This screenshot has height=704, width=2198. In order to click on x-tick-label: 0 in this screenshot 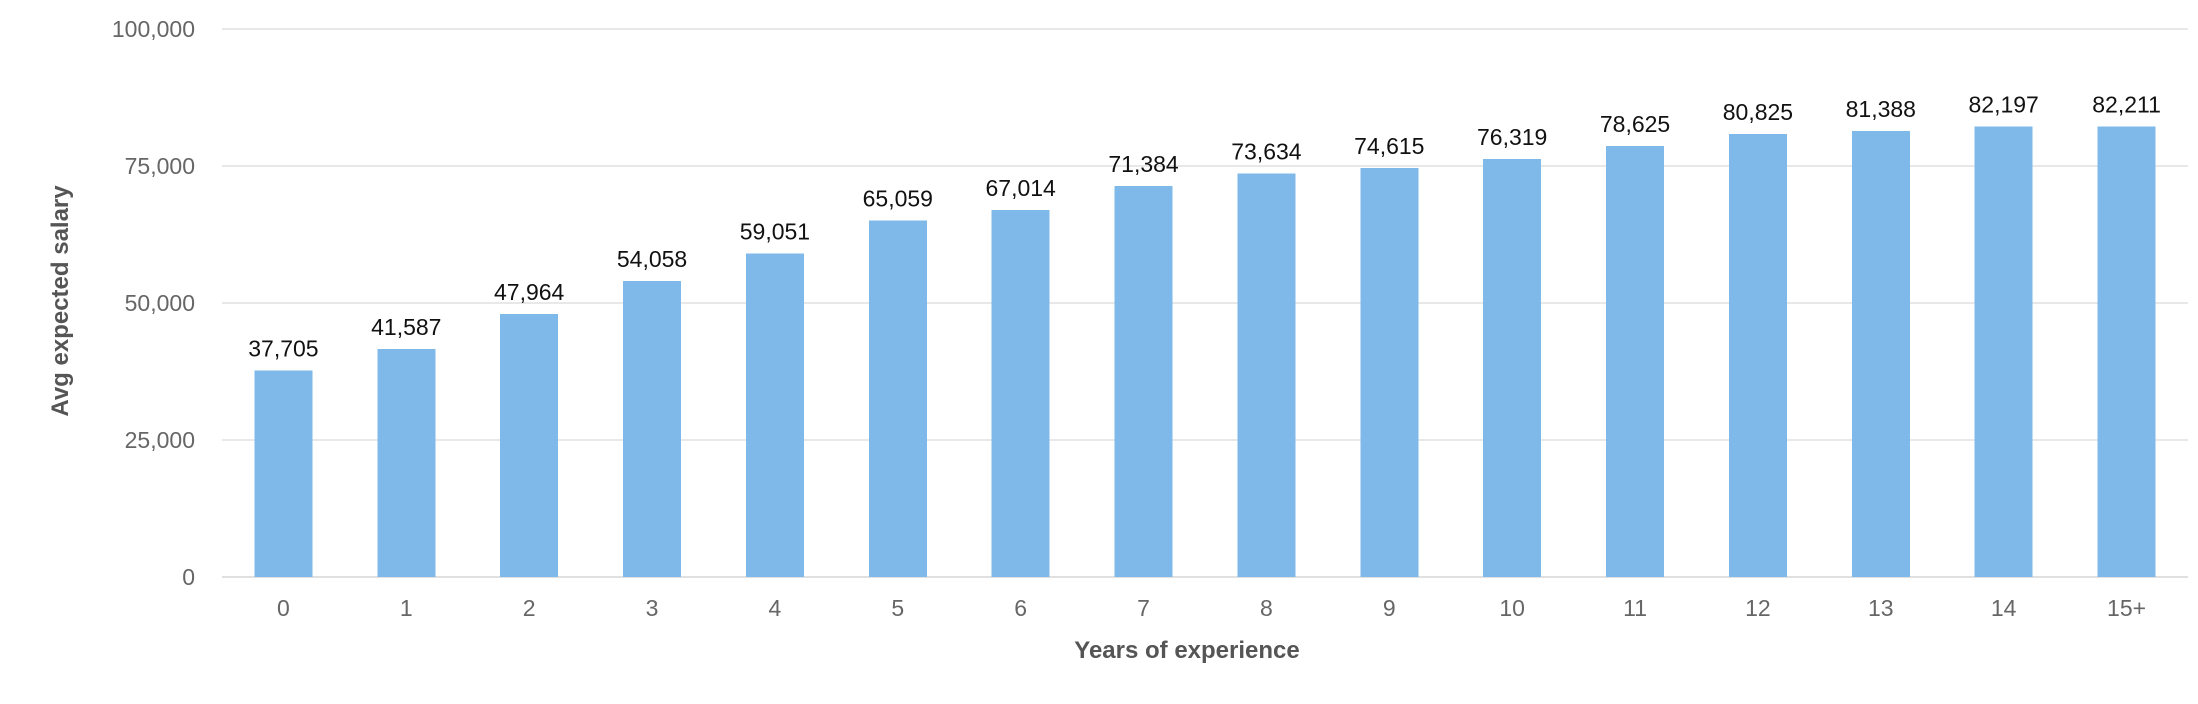, I will do `click(283, 608)`.